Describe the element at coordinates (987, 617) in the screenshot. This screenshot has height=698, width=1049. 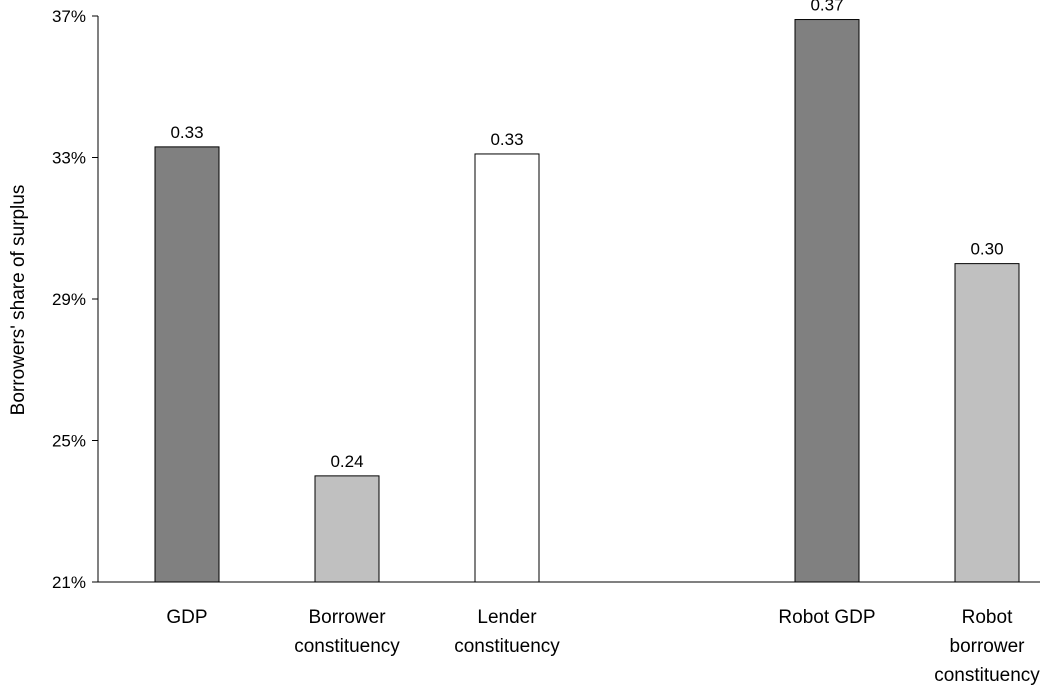
I see `x-category-label: Robot` at that location.